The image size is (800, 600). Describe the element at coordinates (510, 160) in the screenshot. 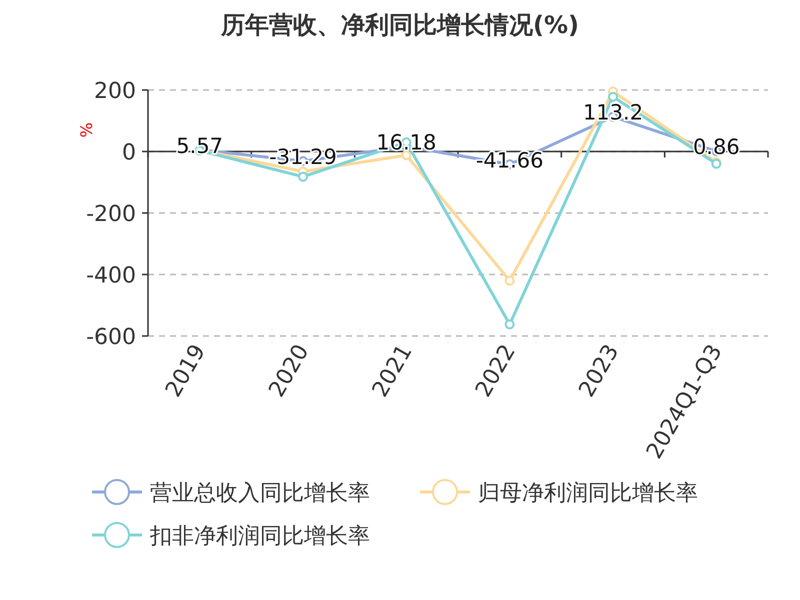

I see `data-label: -41.66` at that location.